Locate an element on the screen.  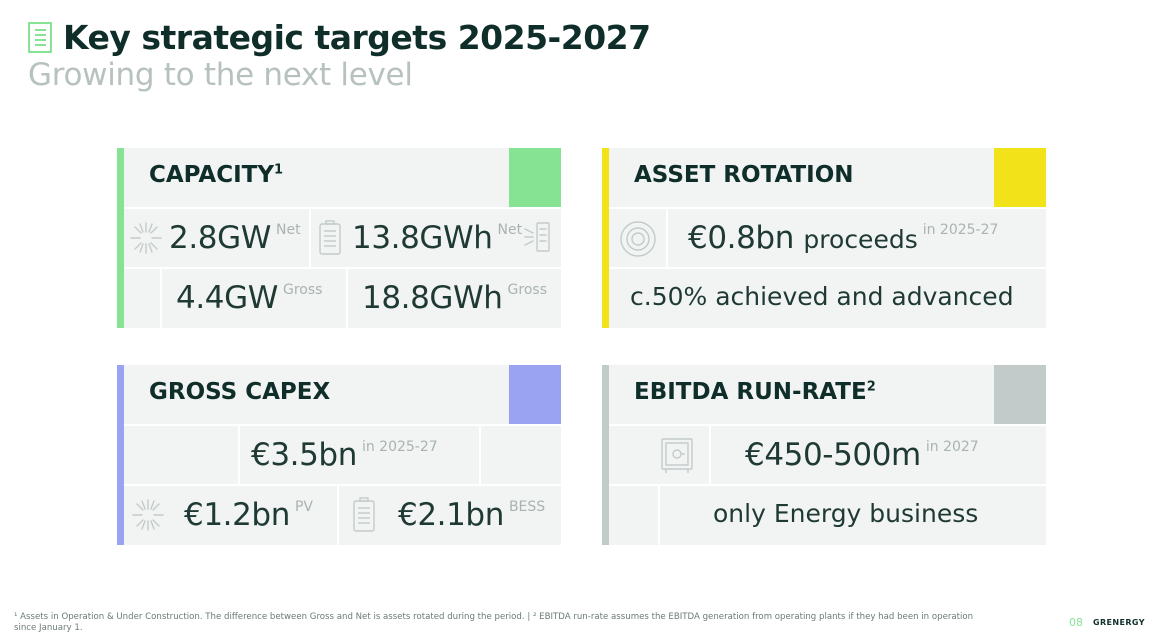
capex-accent-square is located at coordinates (535, 395).